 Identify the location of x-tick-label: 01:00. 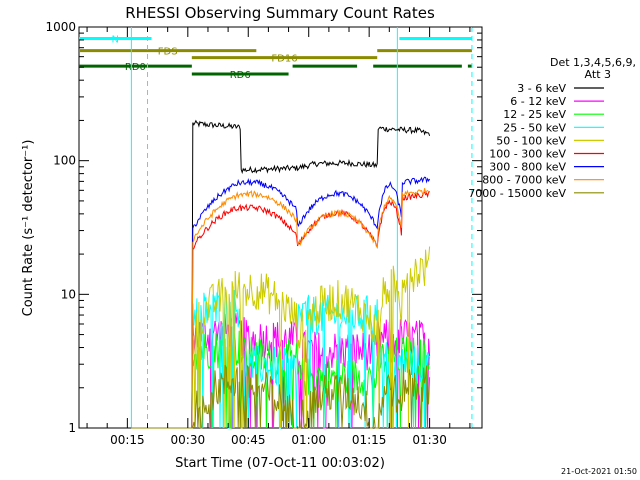
(308, 440).